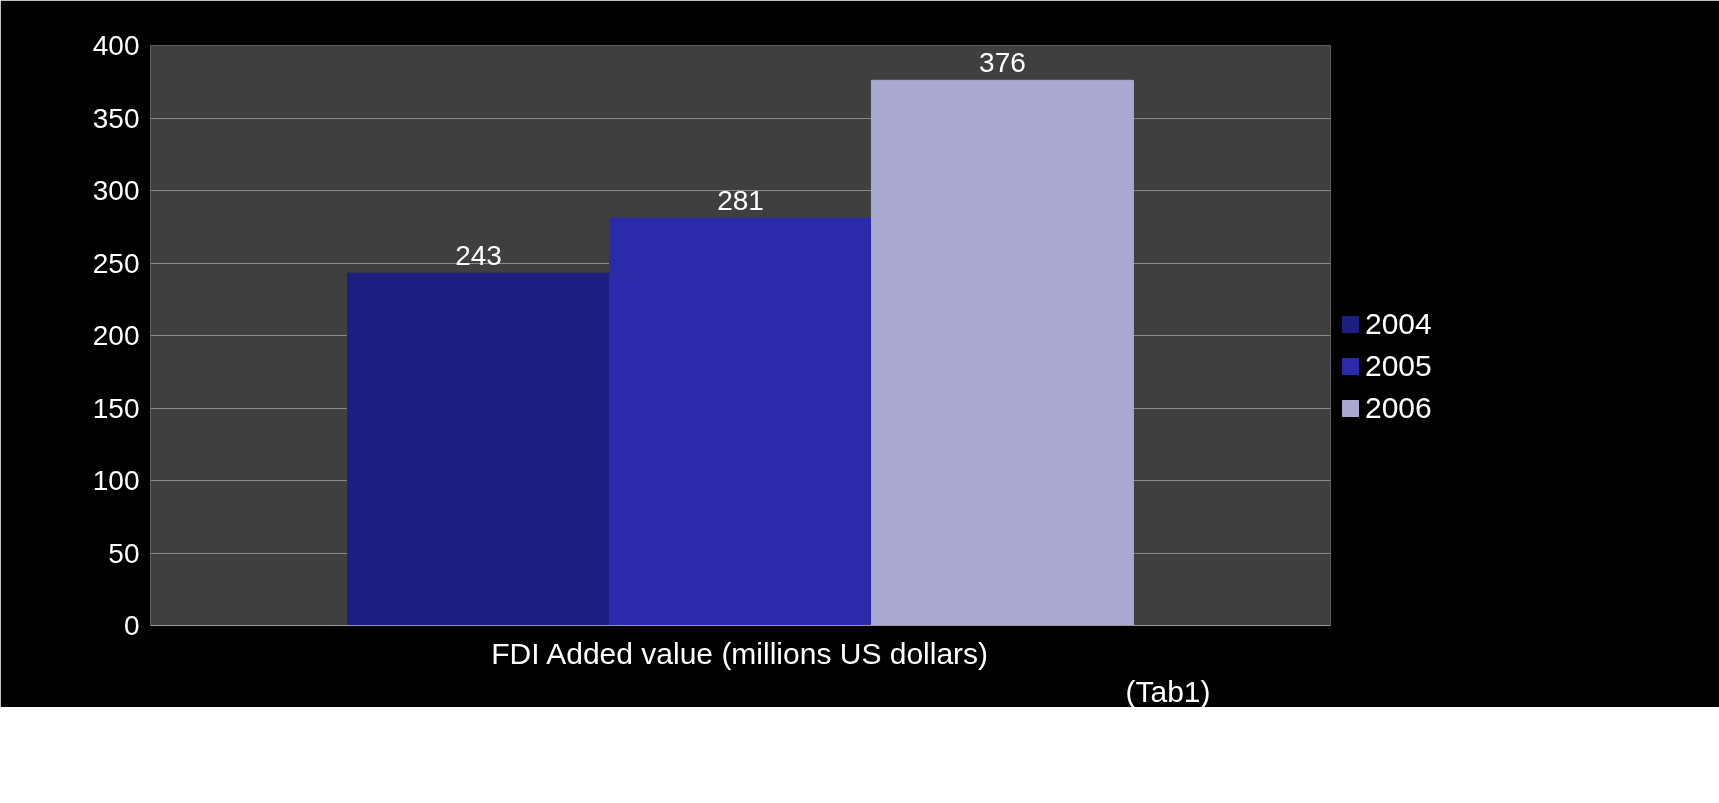 The image size is (1719, 803). I want to click on data-label: 243, so click(478, 256).